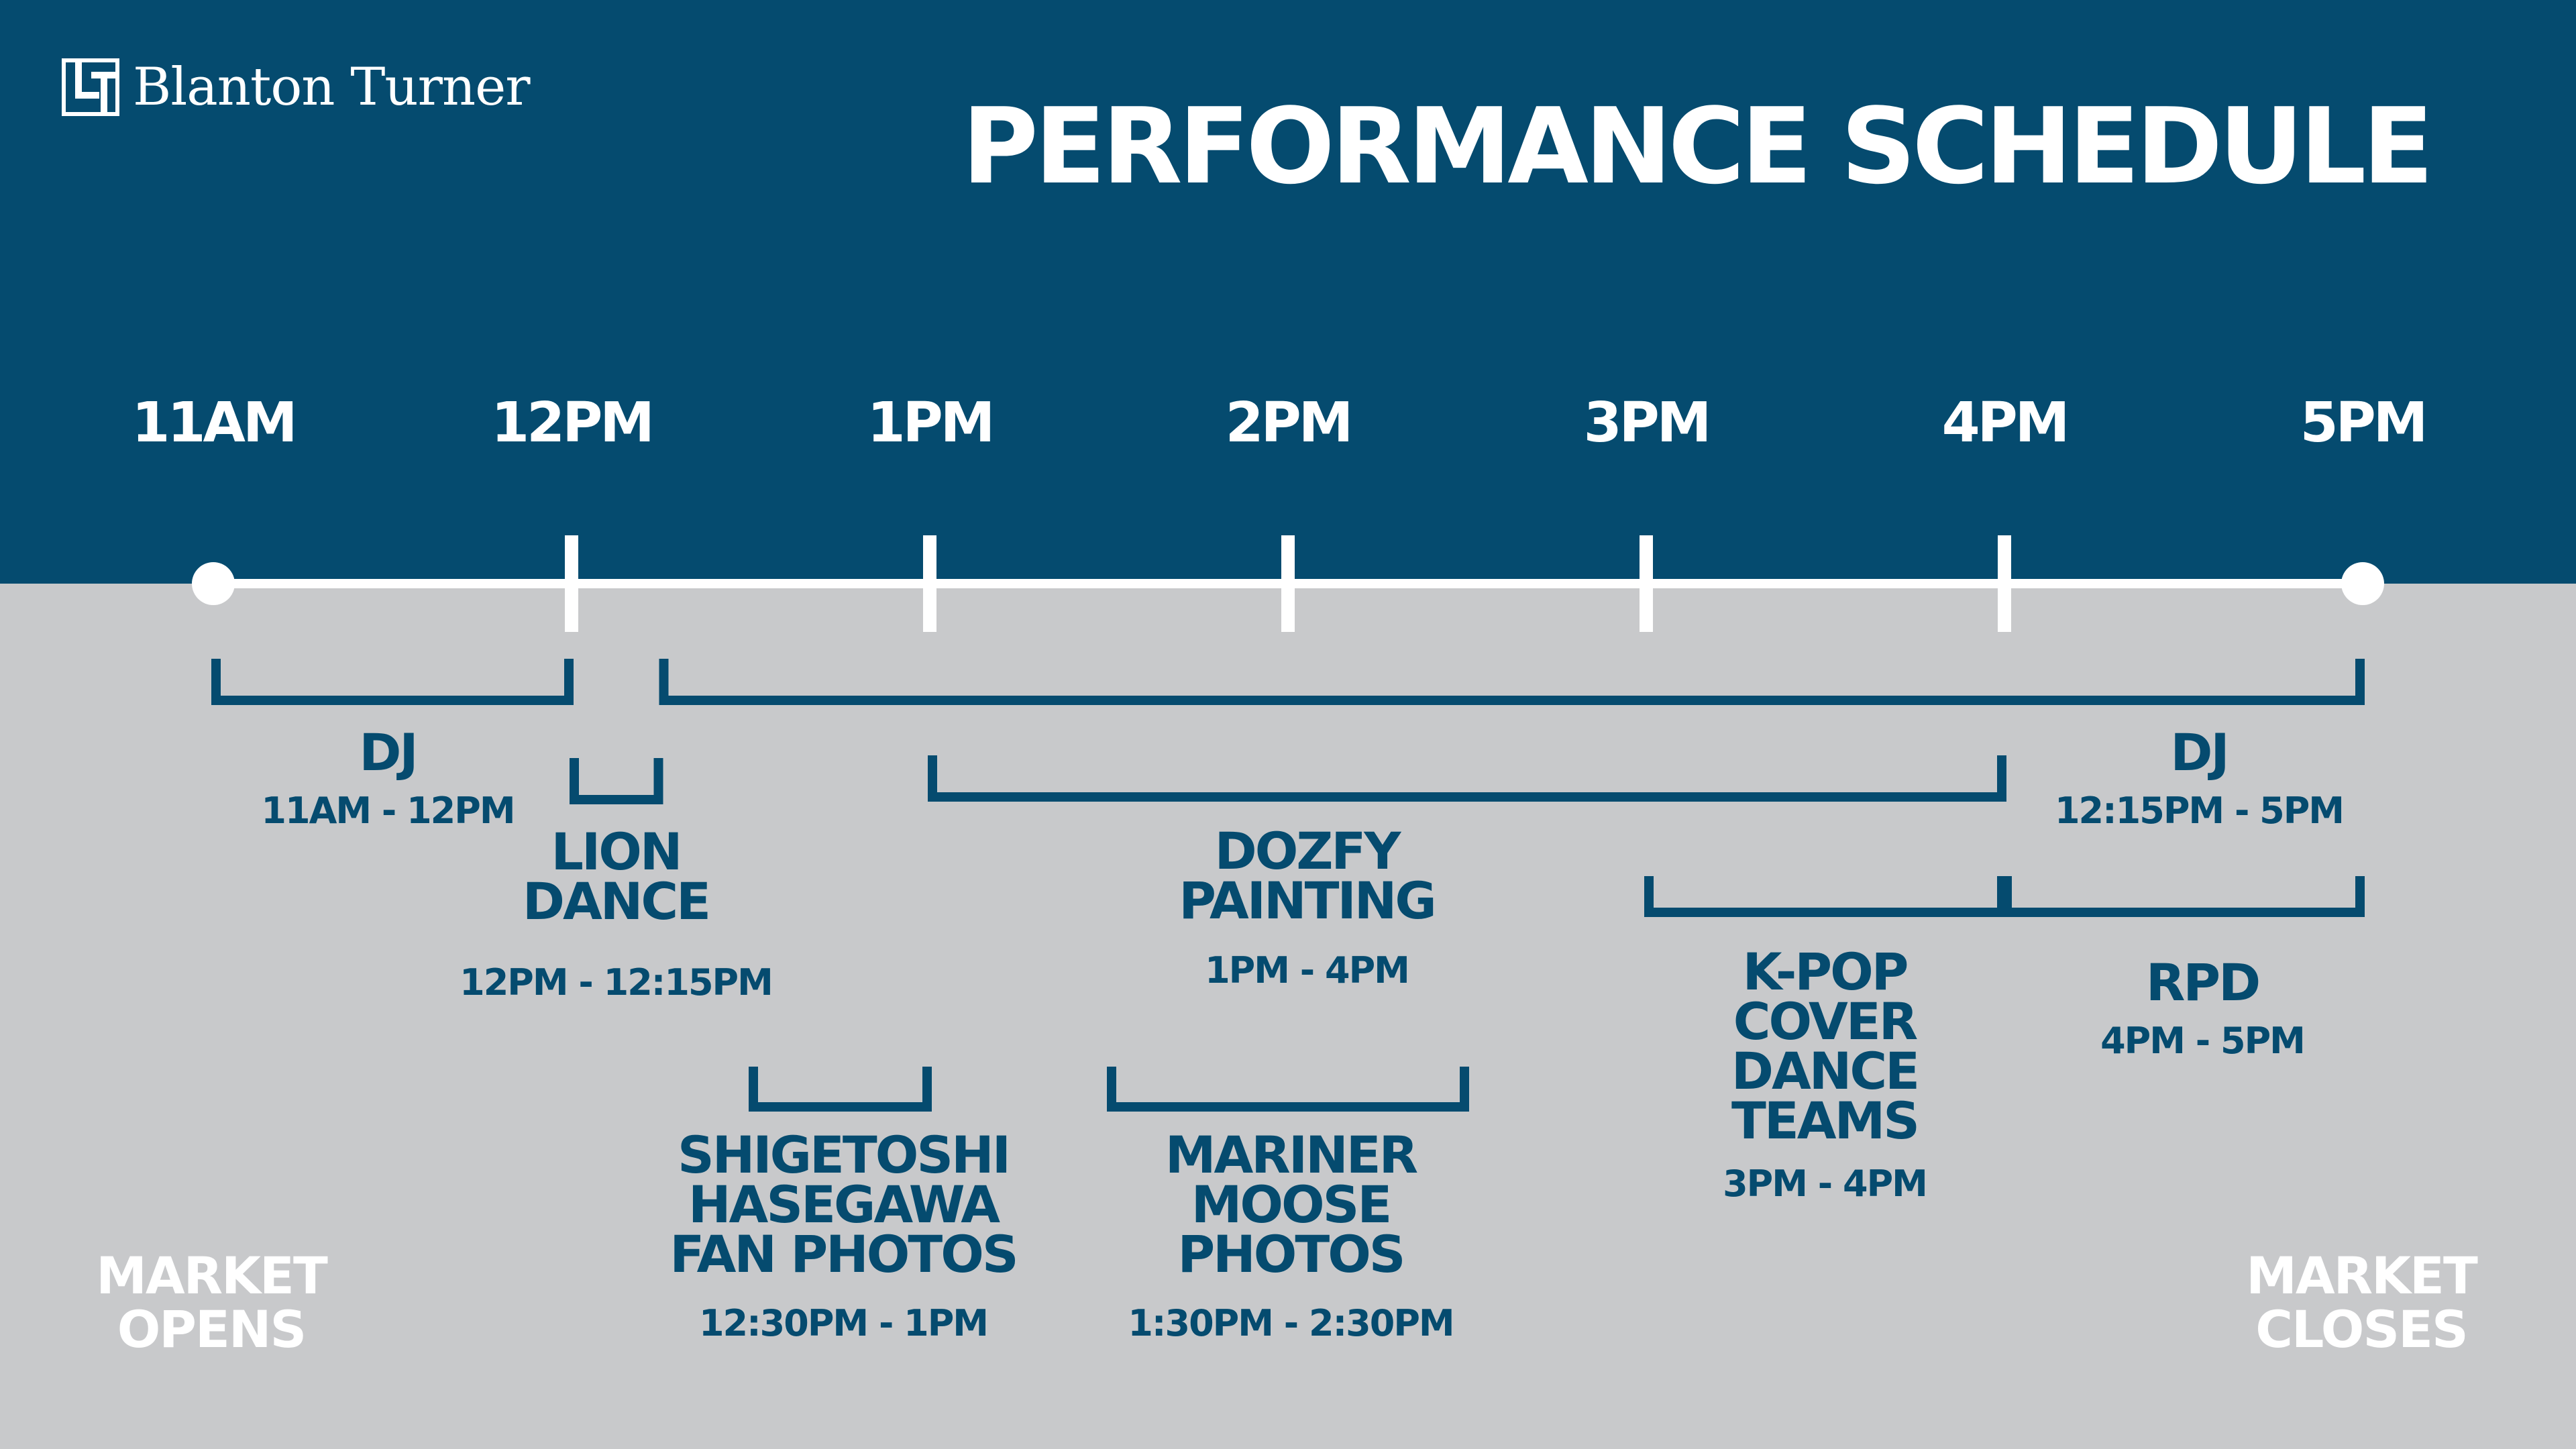  I want to click on event-name: MARINER MOOSE PHOTOS, so click(1291, 1204).